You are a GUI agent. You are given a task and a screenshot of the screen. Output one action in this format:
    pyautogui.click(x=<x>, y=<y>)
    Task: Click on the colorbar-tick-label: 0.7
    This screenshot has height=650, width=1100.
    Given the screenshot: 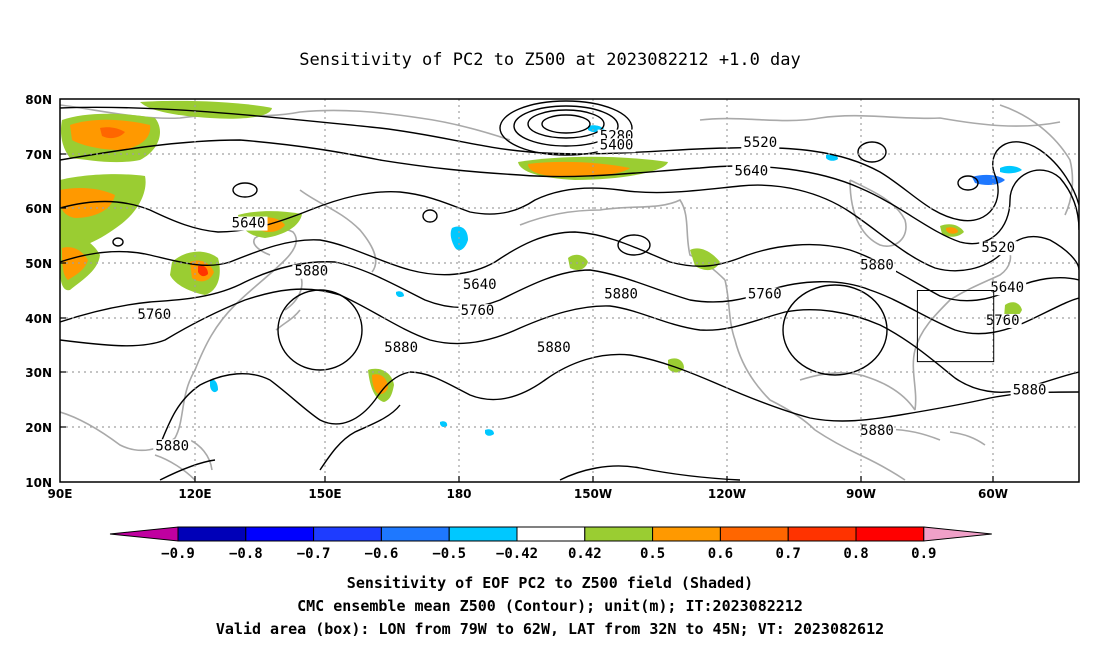 What is the action you would take?
    pyautogui.click(x=788, y=554)
    